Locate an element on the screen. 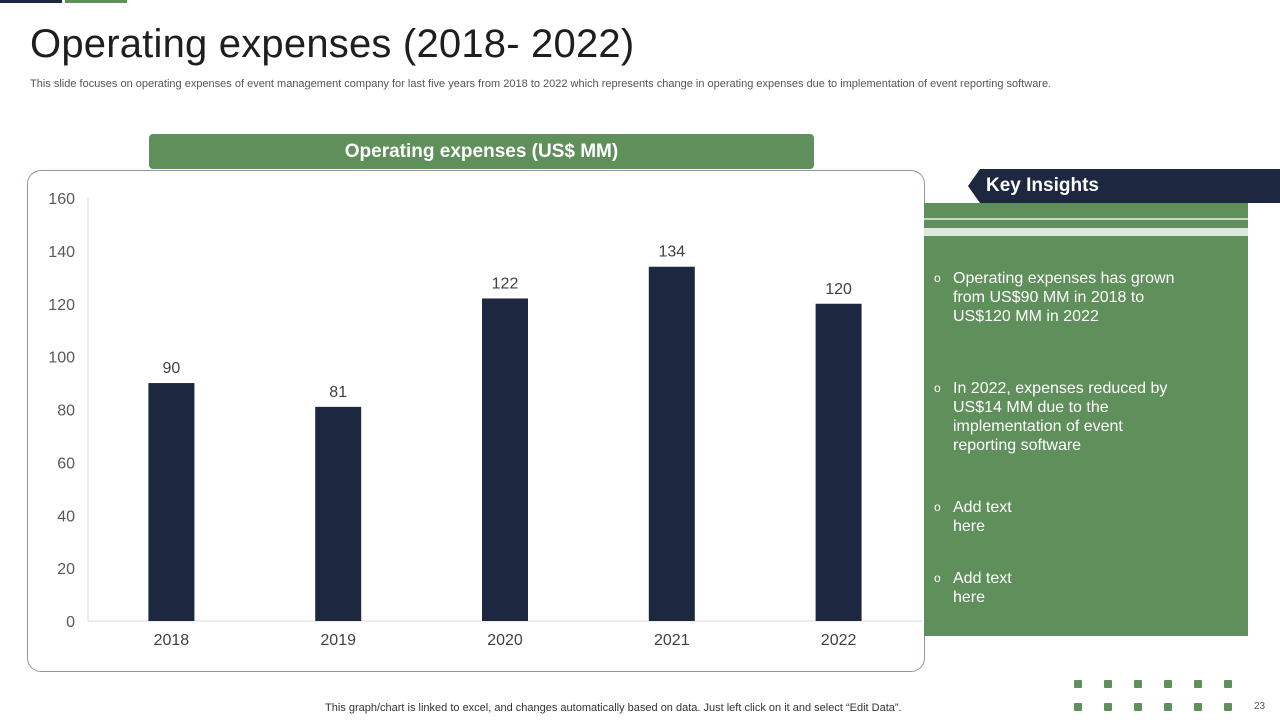  chart-title-banner: Operating expenses (US$ MM) is located at coordinates (481, 151).